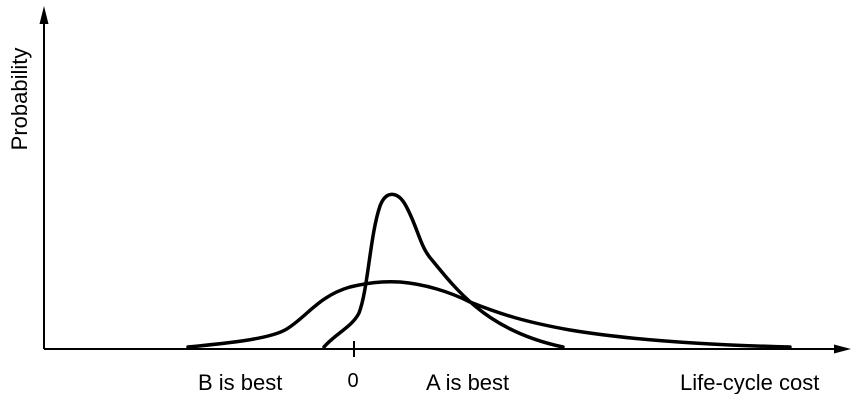 This screenshot has width=853, height=394. I want to click on peaked-distribution-curve, so click(443, 270).